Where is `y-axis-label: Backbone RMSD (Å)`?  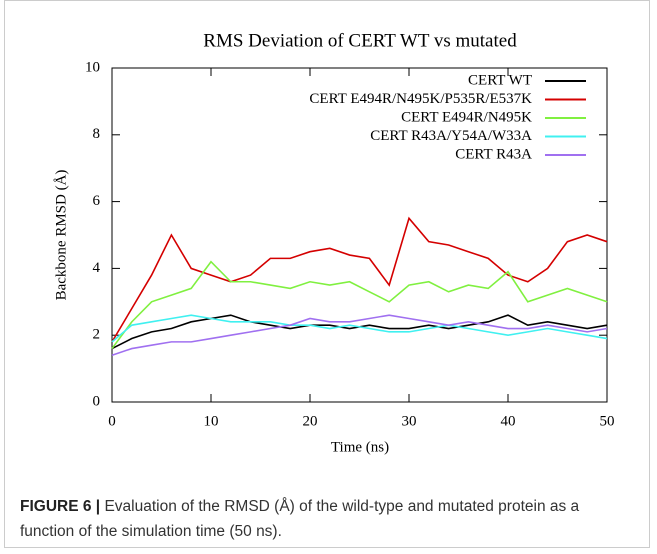 y-axis-label: Backbone RMSD (Å) is located at coordinates (61, 235).